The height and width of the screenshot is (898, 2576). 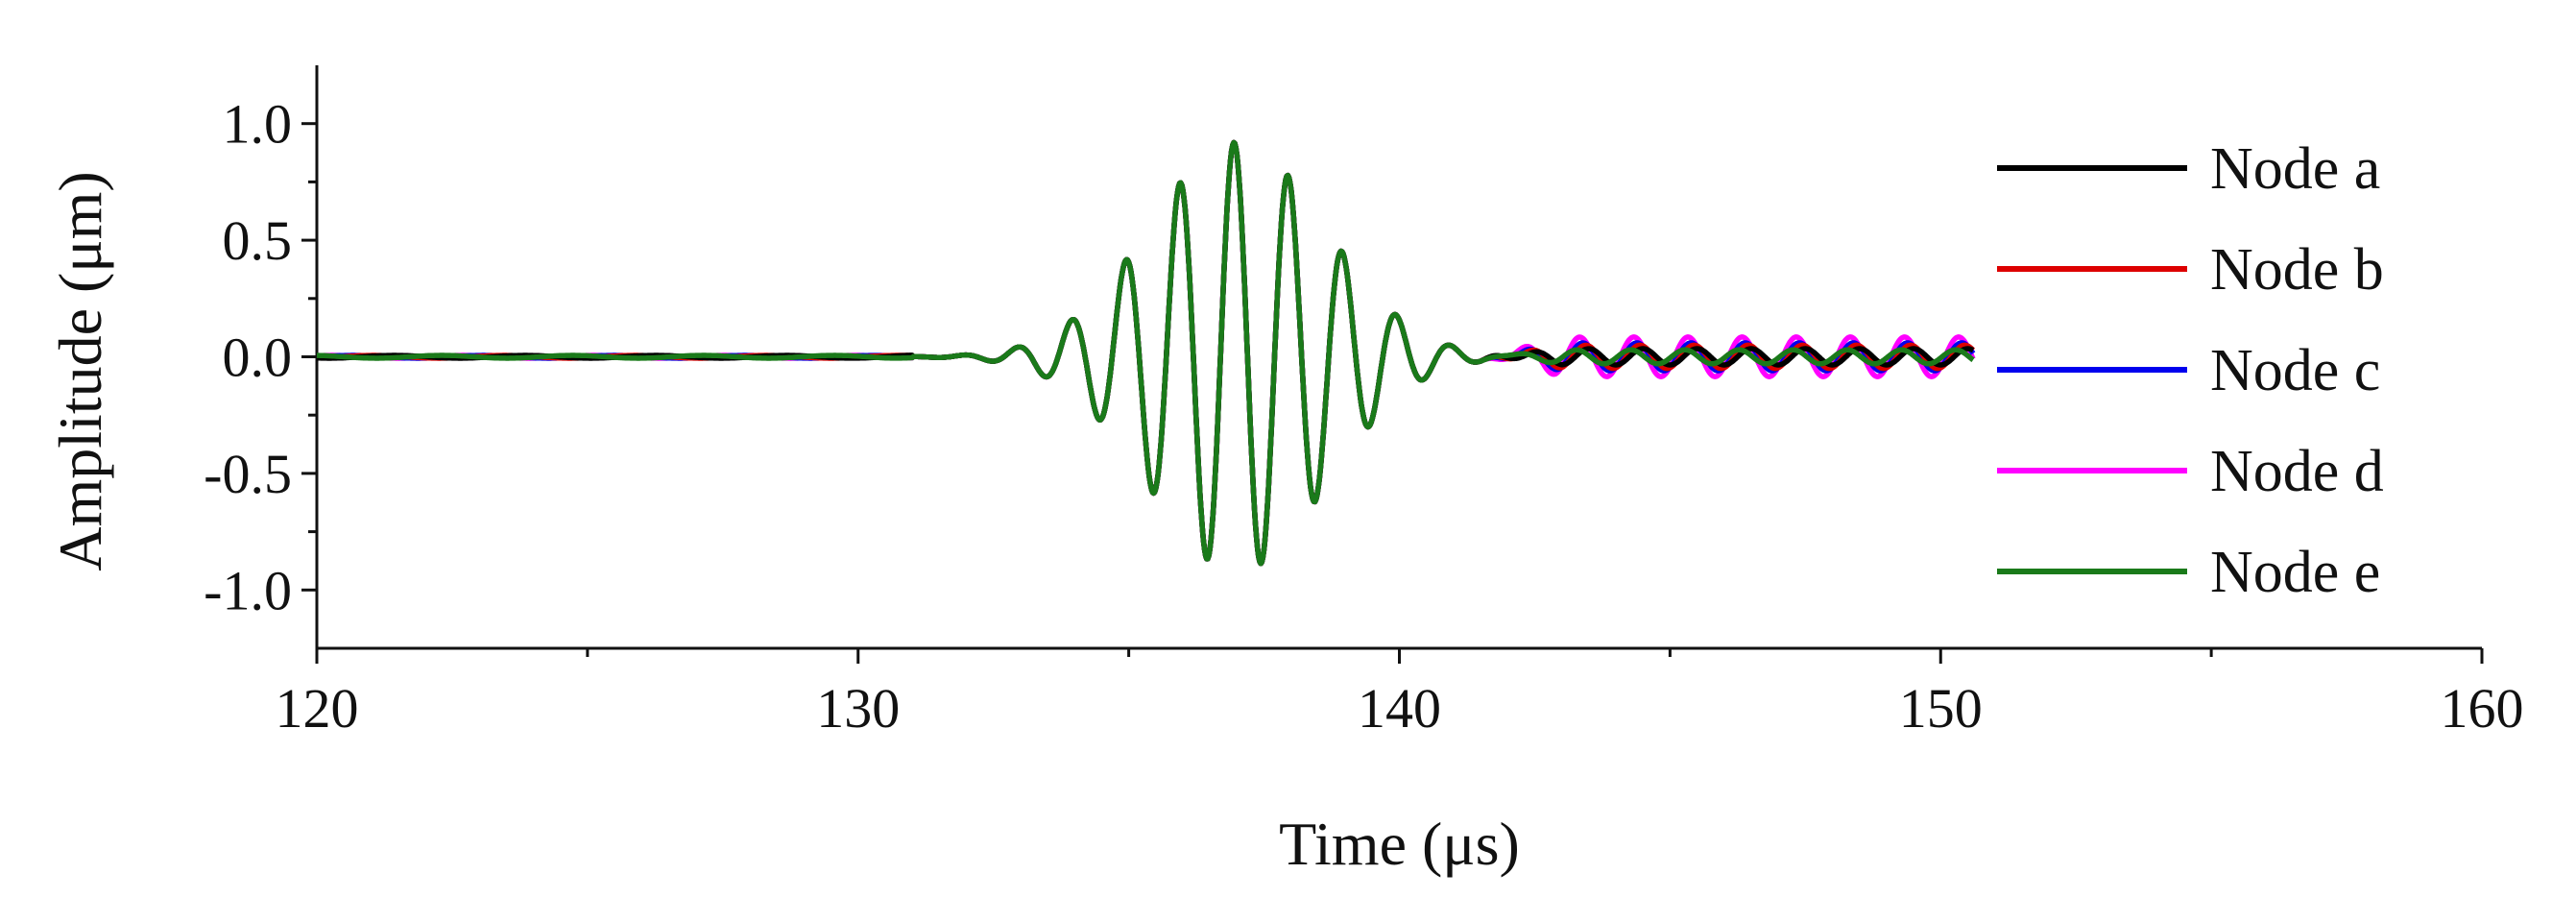 I want to click on legend-label: Node e, so click(x=2295, y=572).